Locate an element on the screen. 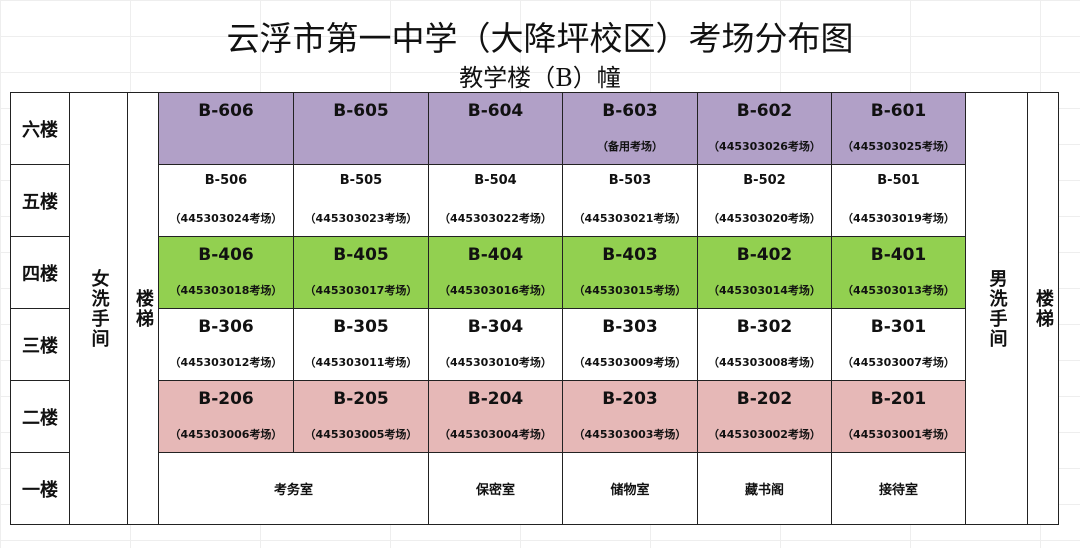 The height and width of the screenshot is (548, 1080). exam-room: B-605 is located at coordinates (361, 128).